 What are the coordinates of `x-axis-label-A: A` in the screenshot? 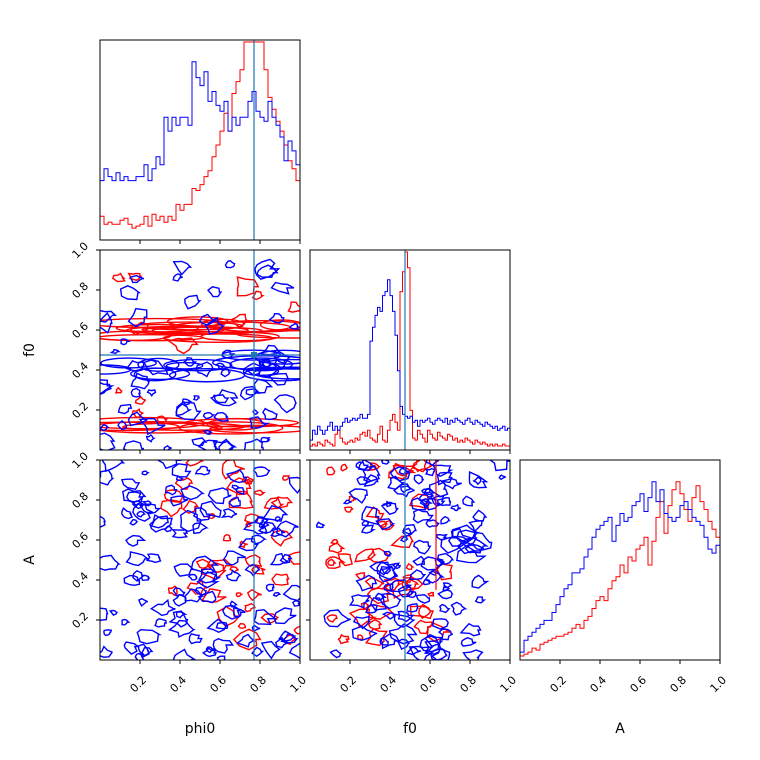 It's located at (620, 729).